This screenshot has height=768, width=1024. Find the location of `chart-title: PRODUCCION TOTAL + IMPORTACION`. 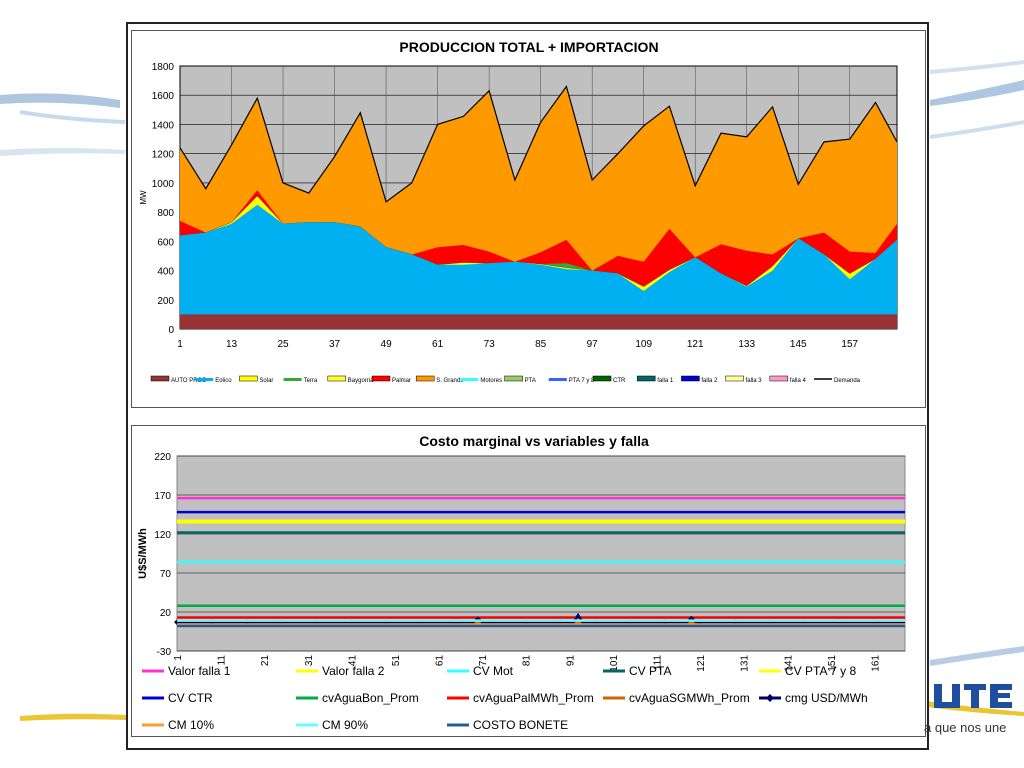

chart-title: PRODUCCION TOTAL + IMPORTACION is located at coordinates (528, 47).